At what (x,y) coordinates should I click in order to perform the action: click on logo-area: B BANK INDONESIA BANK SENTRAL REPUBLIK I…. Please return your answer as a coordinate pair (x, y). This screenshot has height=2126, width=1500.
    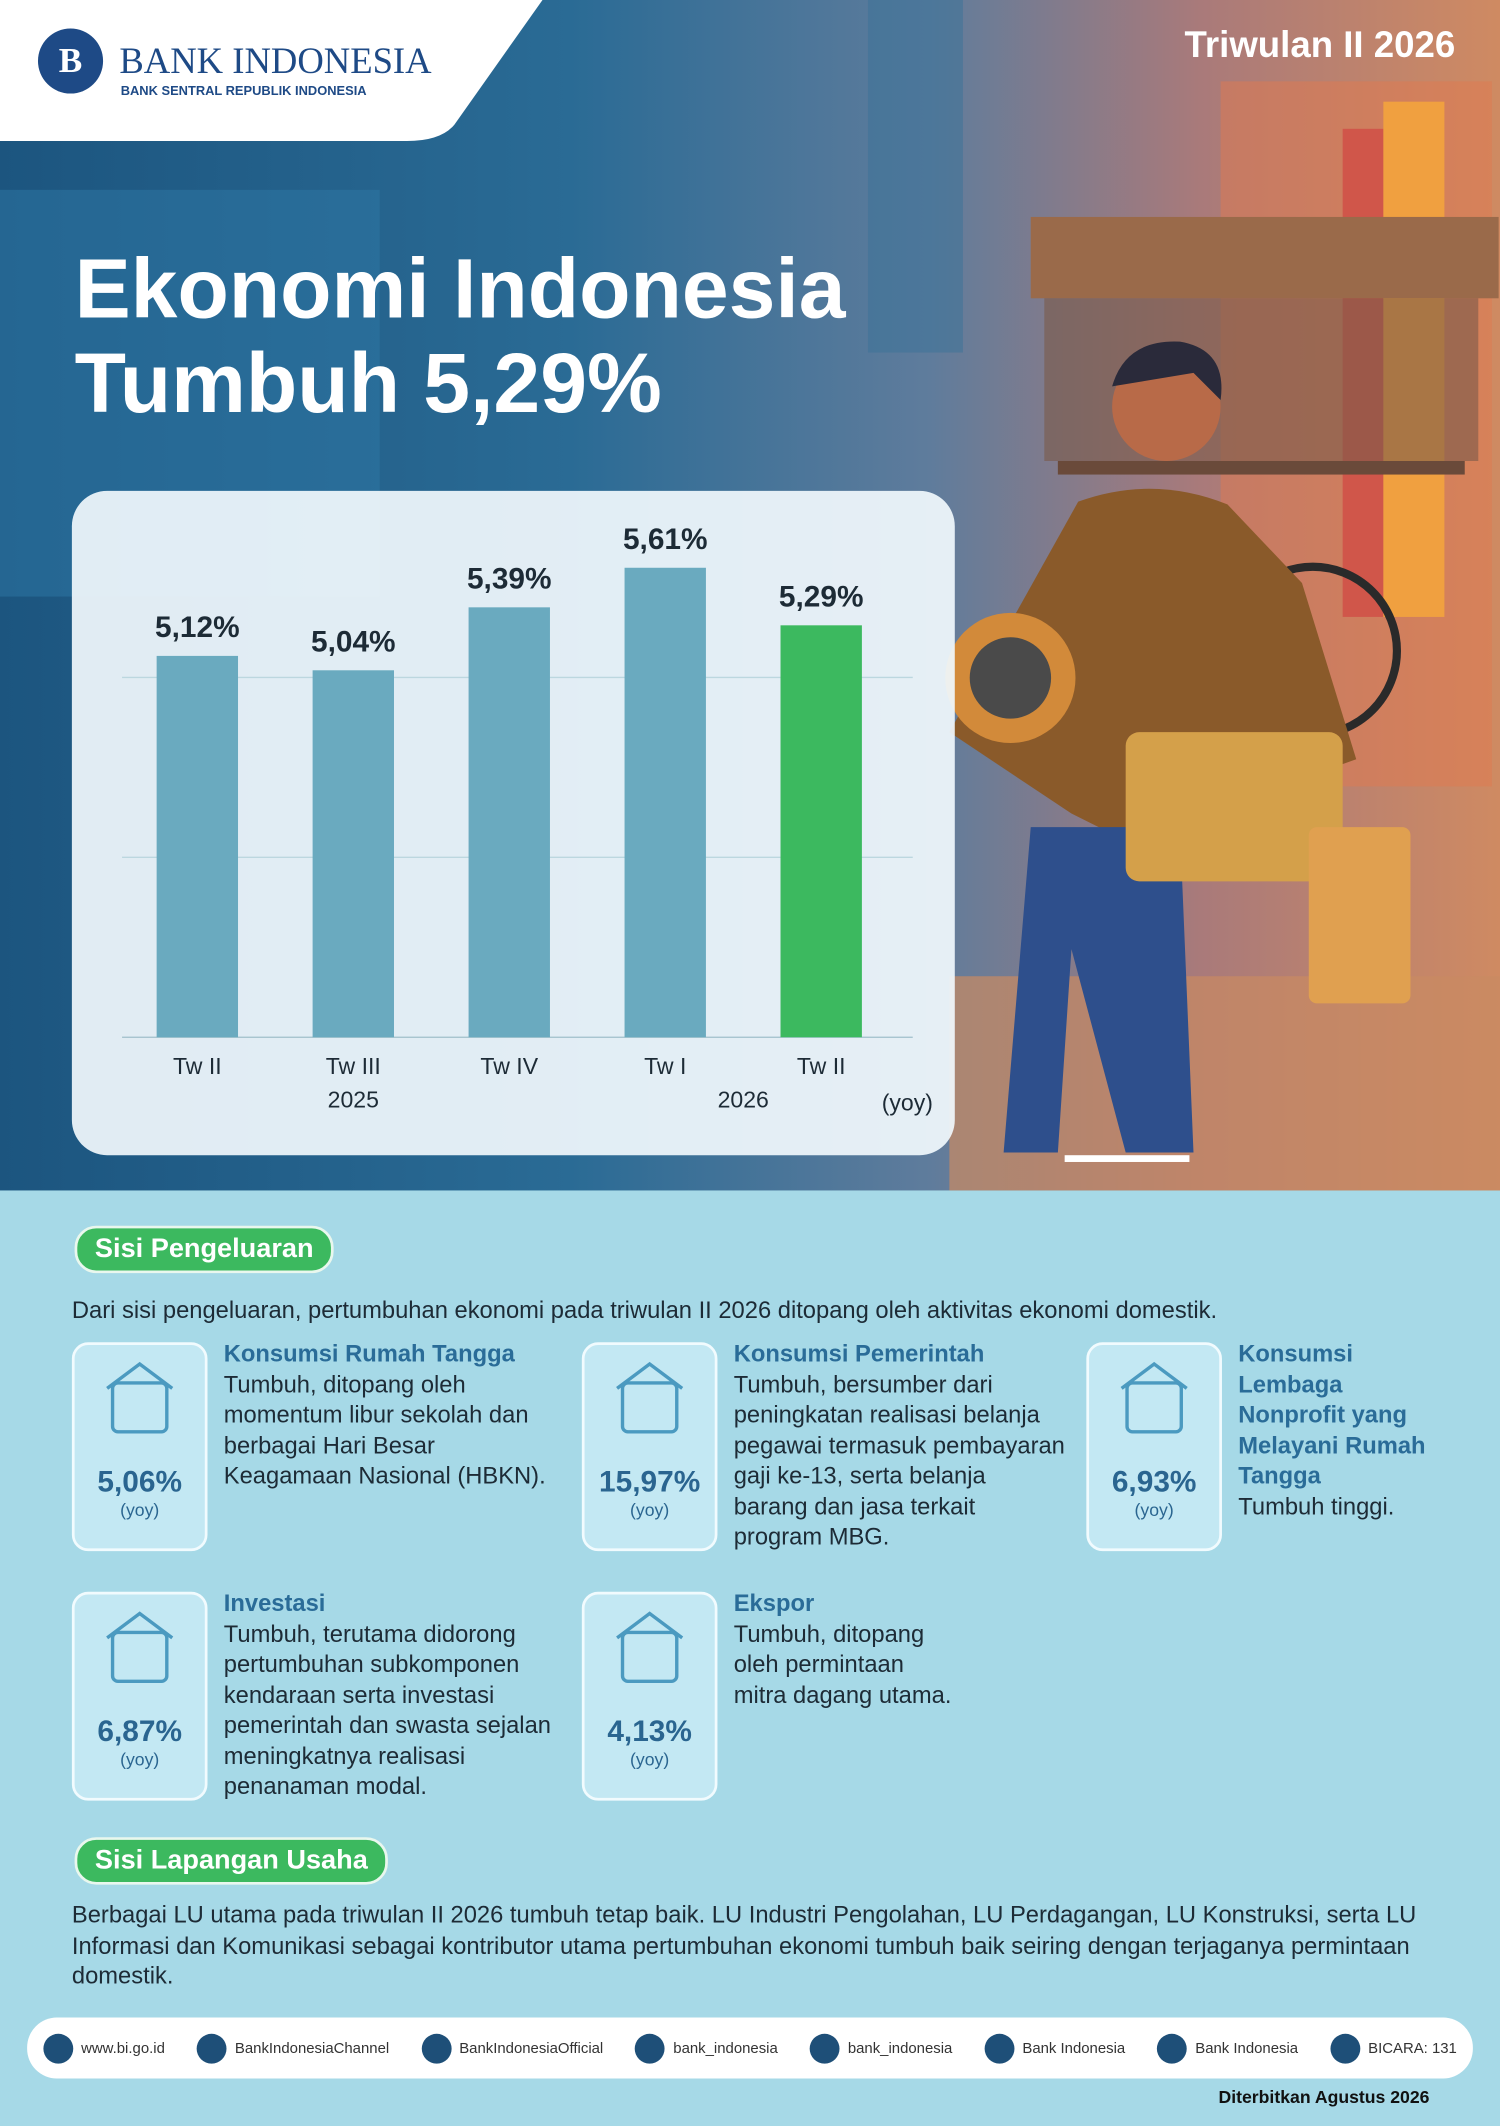
    Looking at the image, I should click on (271, 71).